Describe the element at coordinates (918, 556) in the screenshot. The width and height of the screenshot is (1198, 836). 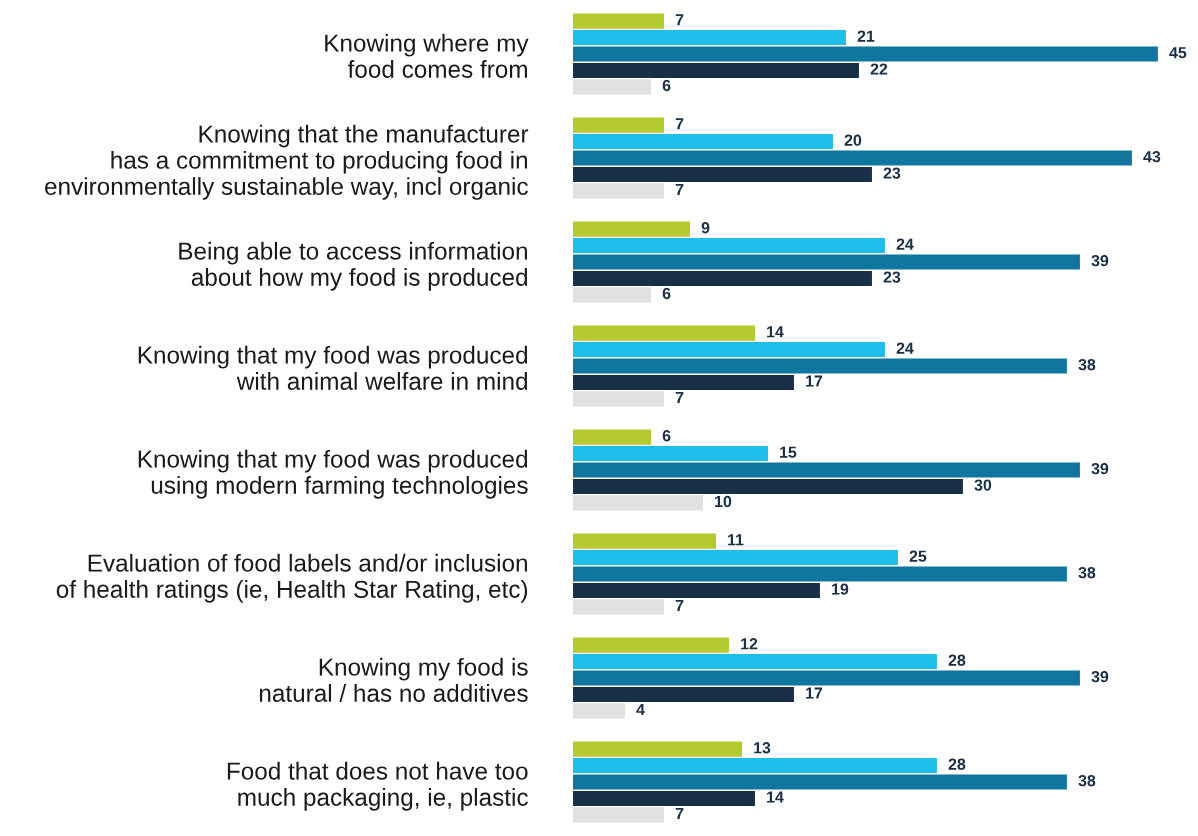
I see `data-label: 25` at that location.